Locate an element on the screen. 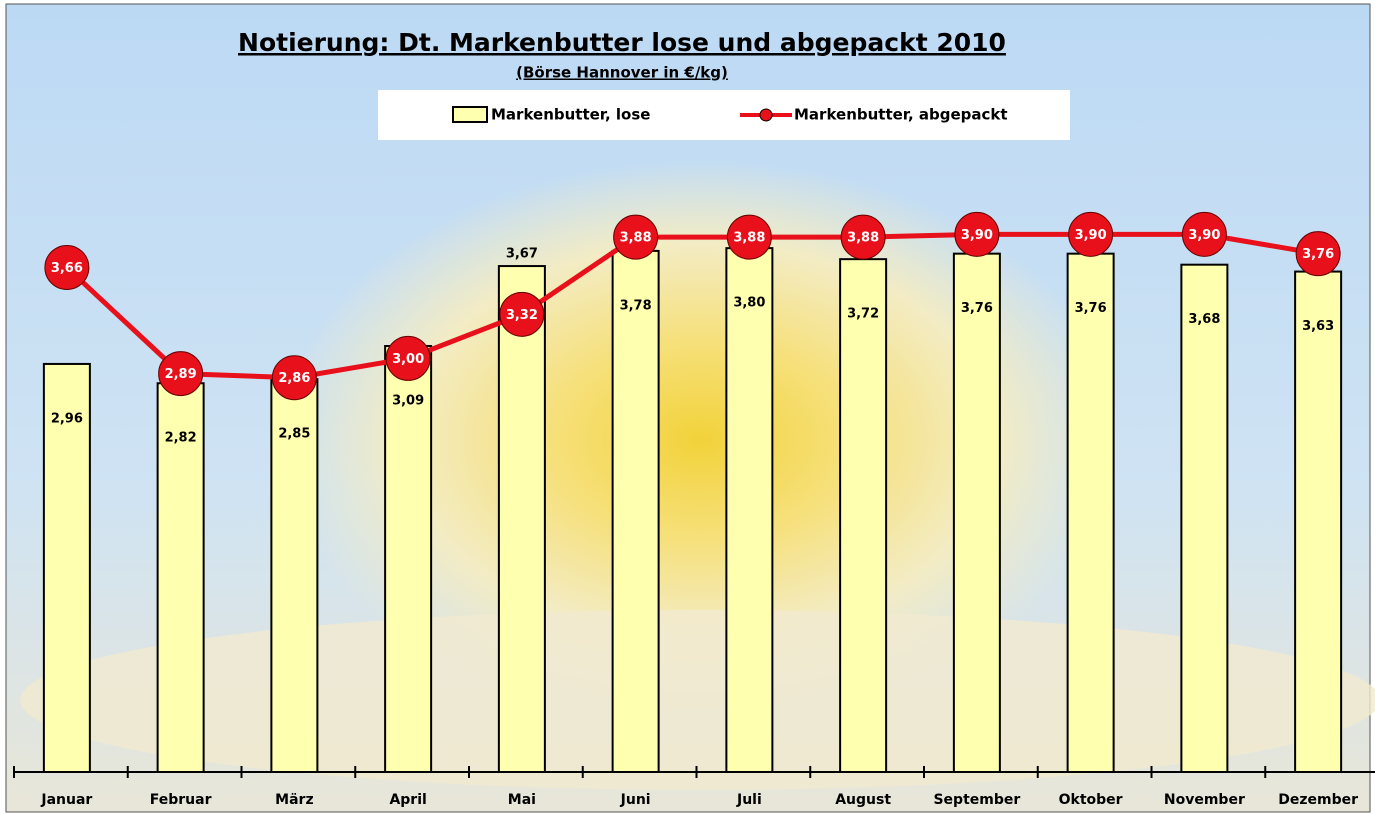 This screenshot has height=814, width=1375. bar-label: 2,96 is located at coordinates (67, 418).